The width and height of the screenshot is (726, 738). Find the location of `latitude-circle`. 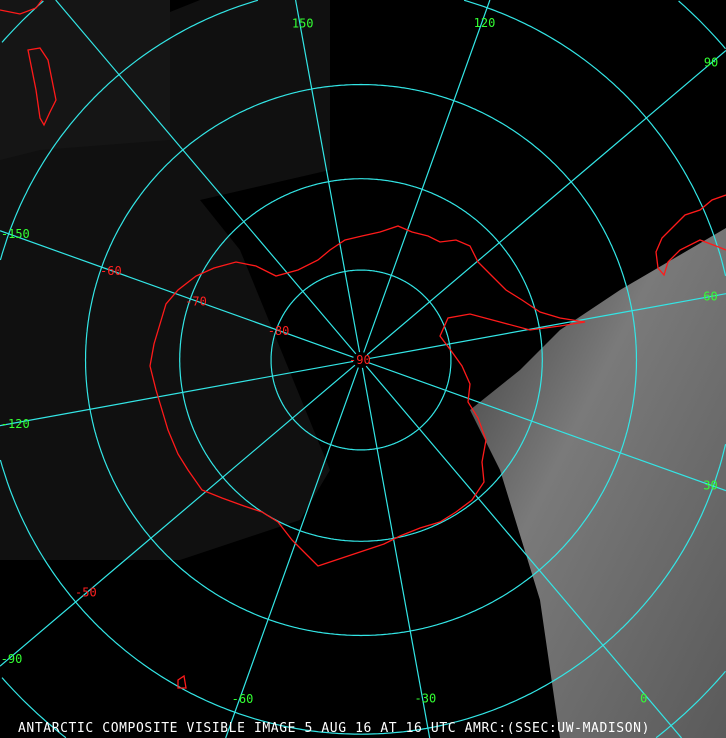

latitude-circle is located at coordinates (361, 360).